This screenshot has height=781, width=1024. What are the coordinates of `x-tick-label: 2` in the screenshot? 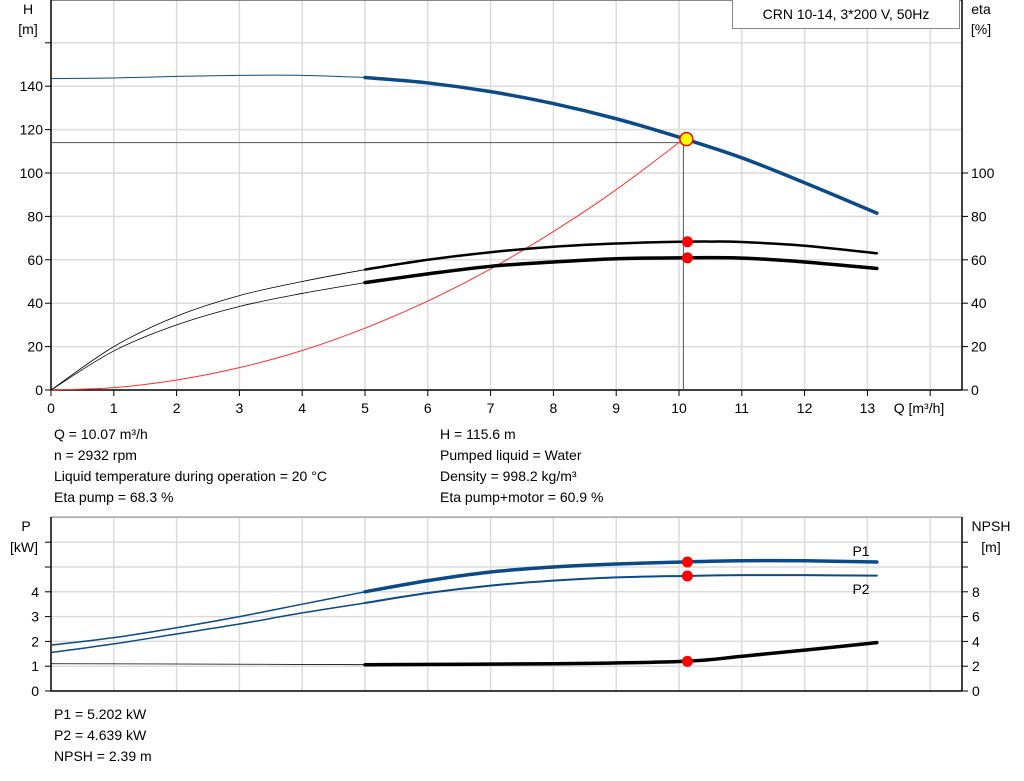 It's located at (177, 408).